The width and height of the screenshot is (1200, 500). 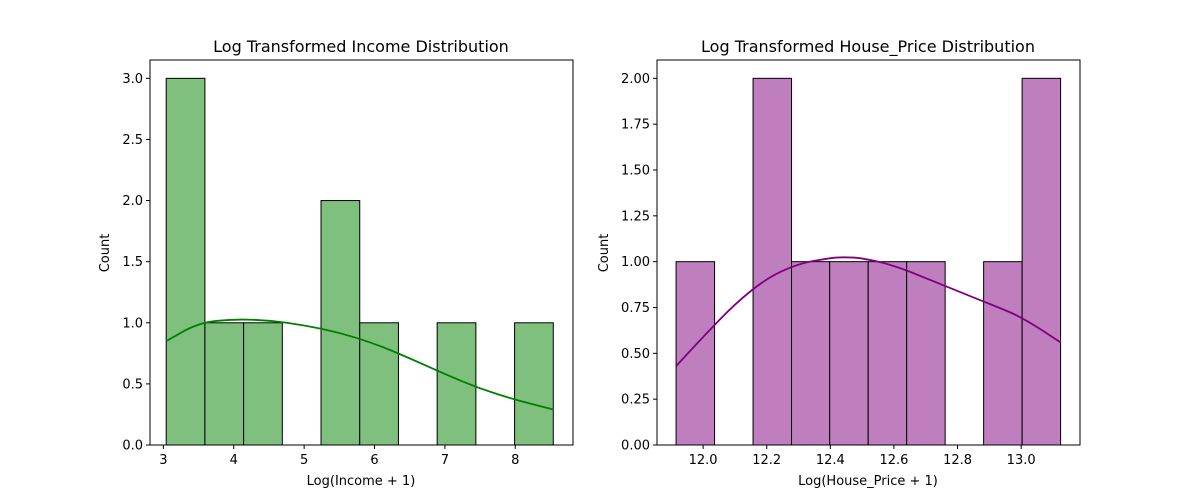 I want to click on y-tick-label: 0.5, so click(x=132, y=384).